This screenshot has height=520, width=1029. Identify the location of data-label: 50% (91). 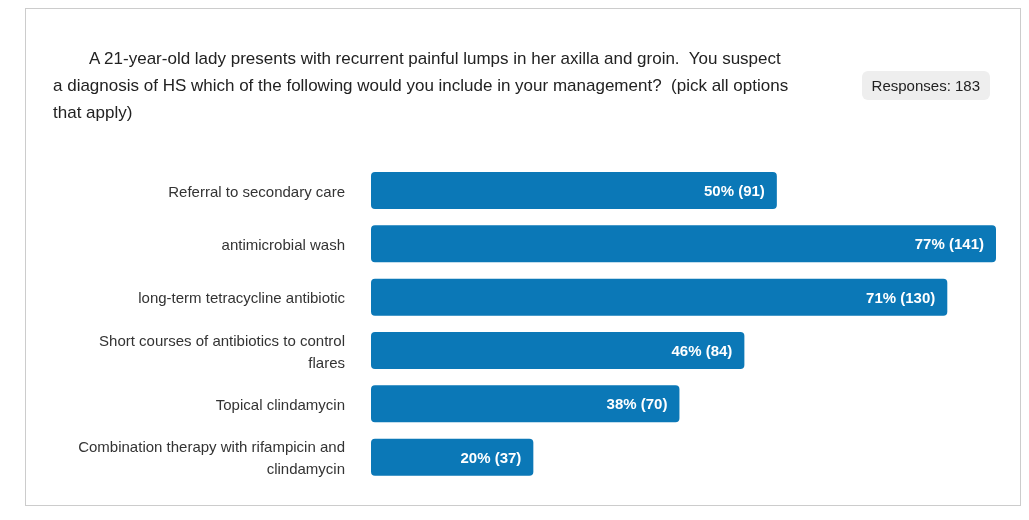
(734, 190).